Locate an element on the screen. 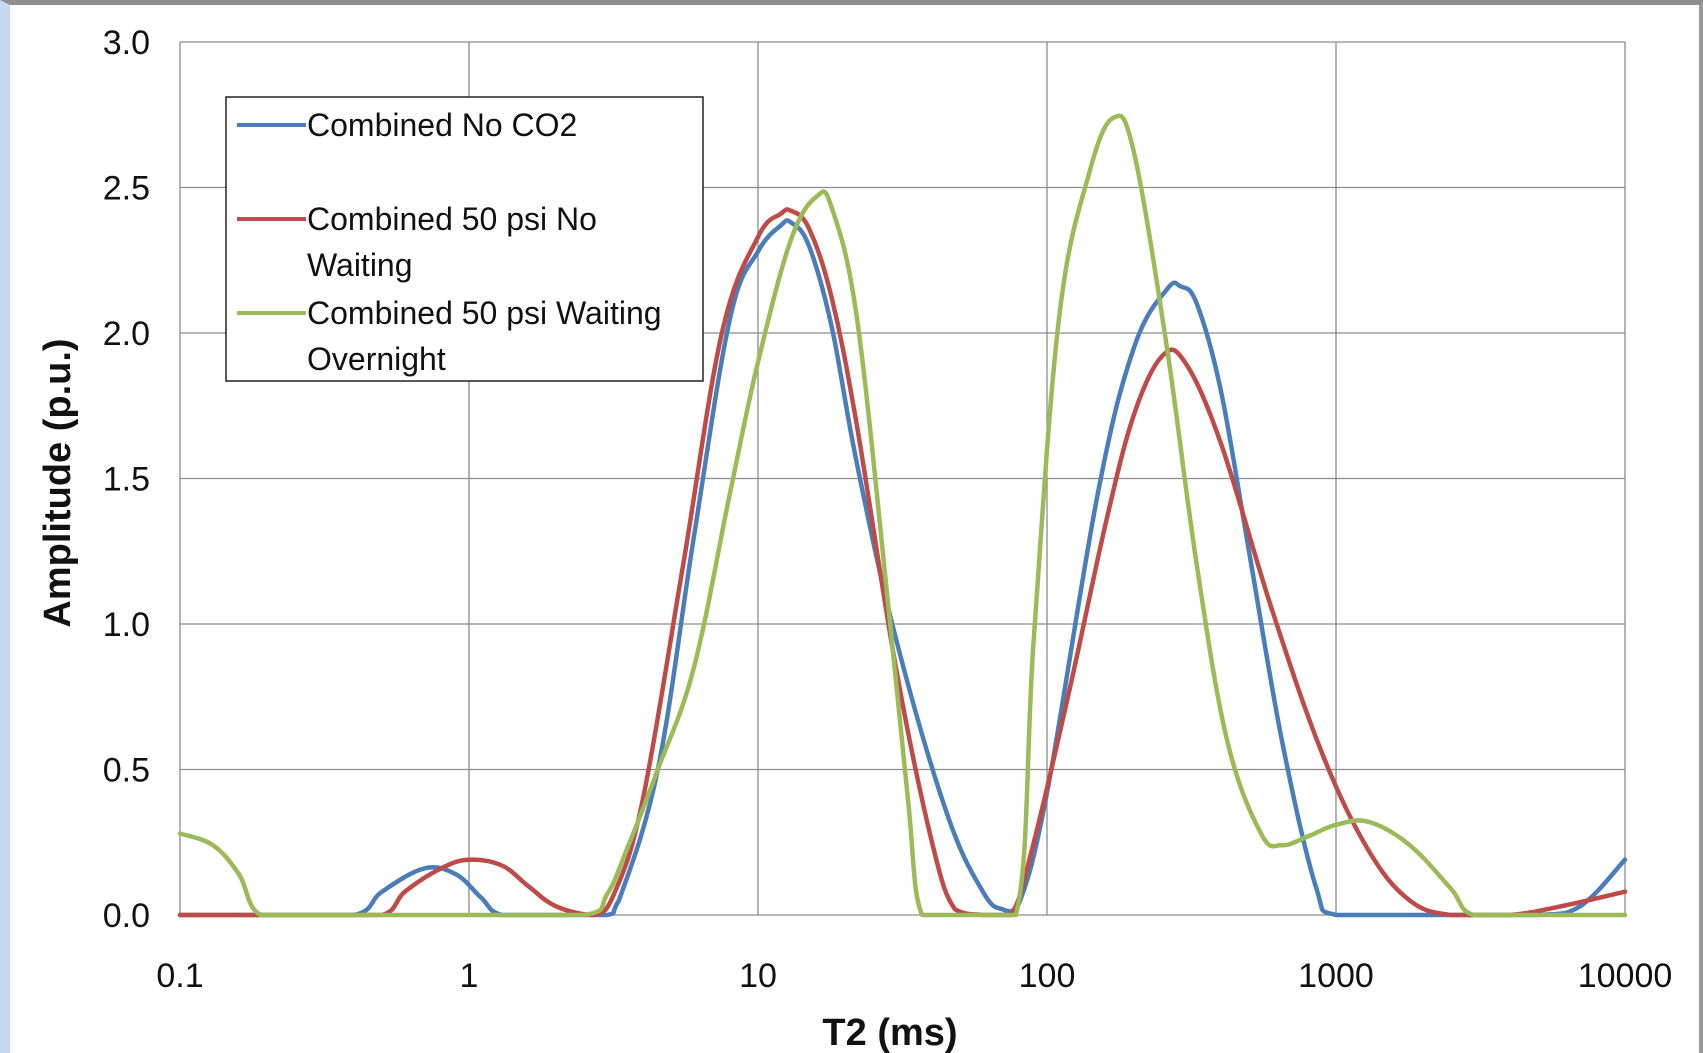 Image resolution: width=1703 pixels, height=1053 pixels. y-tick-label: 0.5 is located at coordinates (126, 771).